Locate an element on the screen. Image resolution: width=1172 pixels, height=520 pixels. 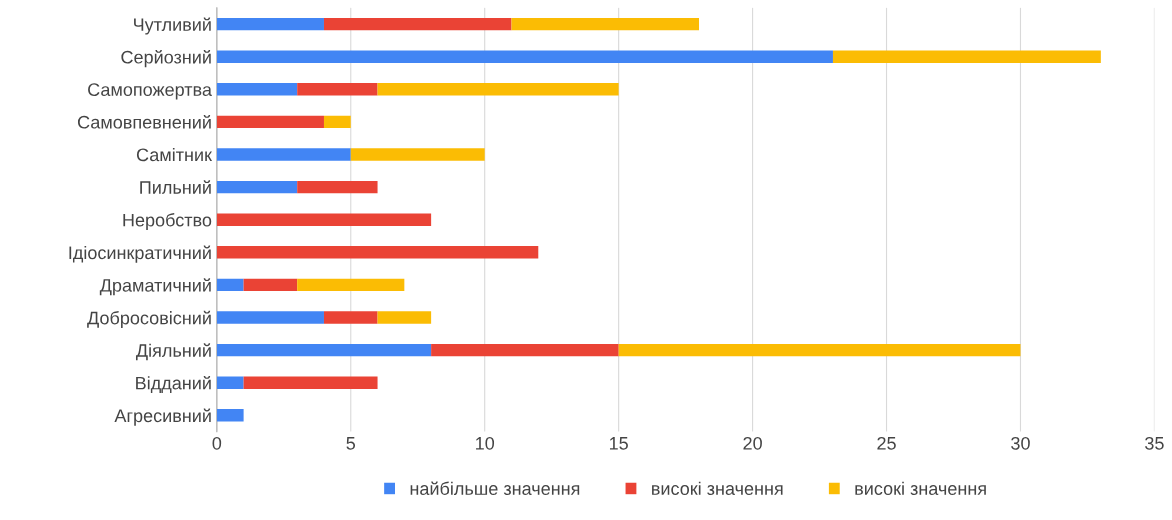
y-tick-label: Відданий is located at coordinates (173, 384).